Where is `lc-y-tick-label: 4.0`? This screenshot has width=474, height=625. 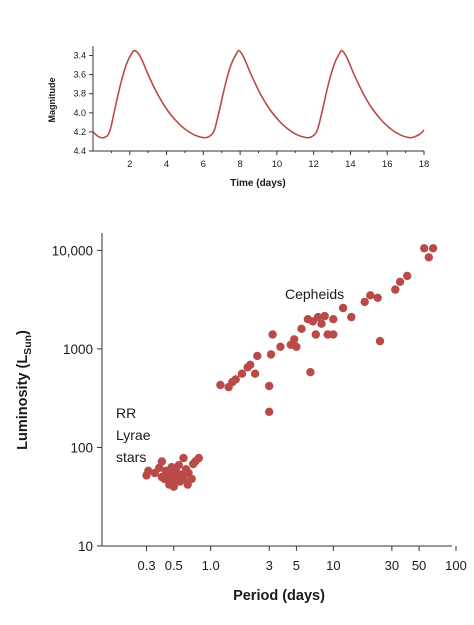
lc-y-tick-label: 4.0 is located at coordinates (79, 113).